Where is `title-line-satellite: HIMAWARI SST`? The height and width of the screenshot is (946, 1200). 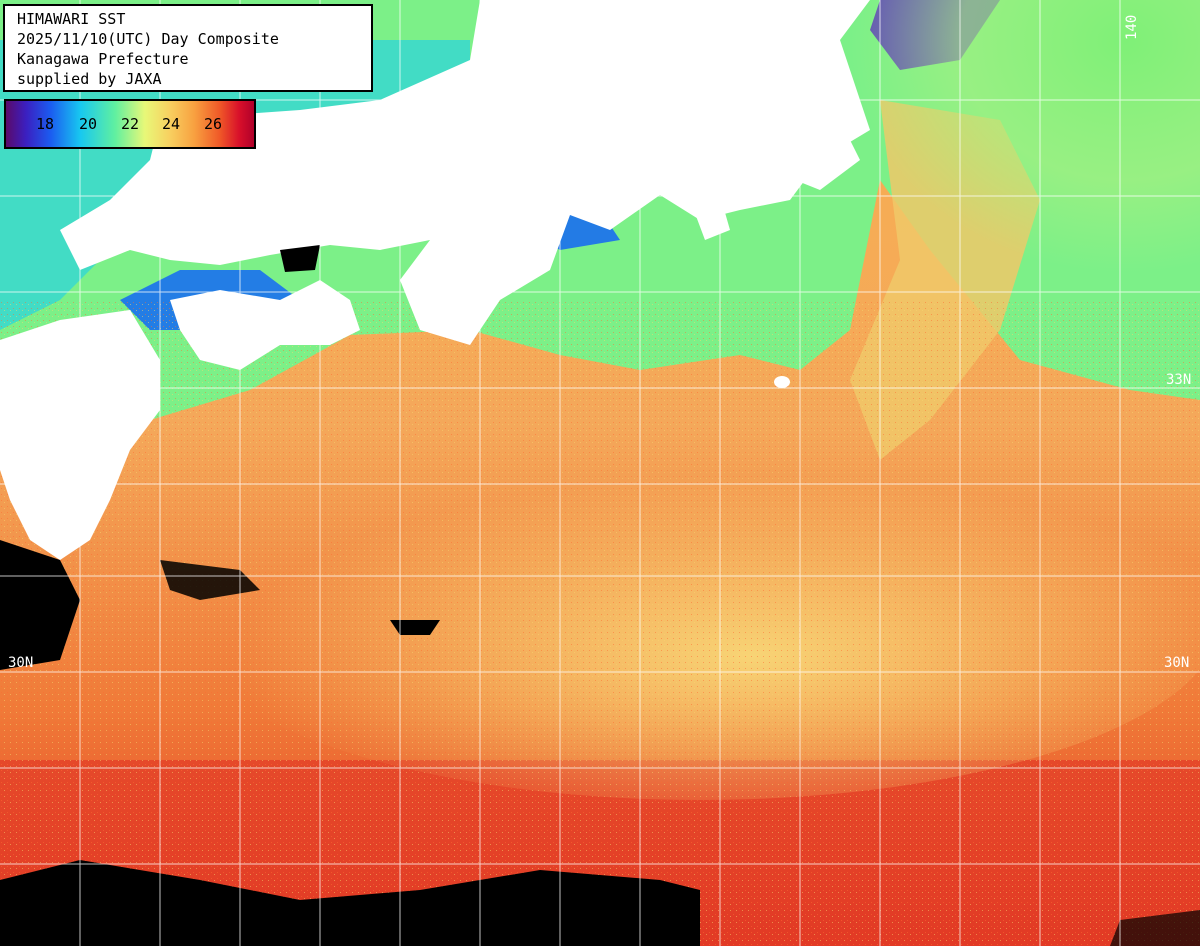 title-line-satellite: HIMAWARI SST is located at coordinates (71, 19).